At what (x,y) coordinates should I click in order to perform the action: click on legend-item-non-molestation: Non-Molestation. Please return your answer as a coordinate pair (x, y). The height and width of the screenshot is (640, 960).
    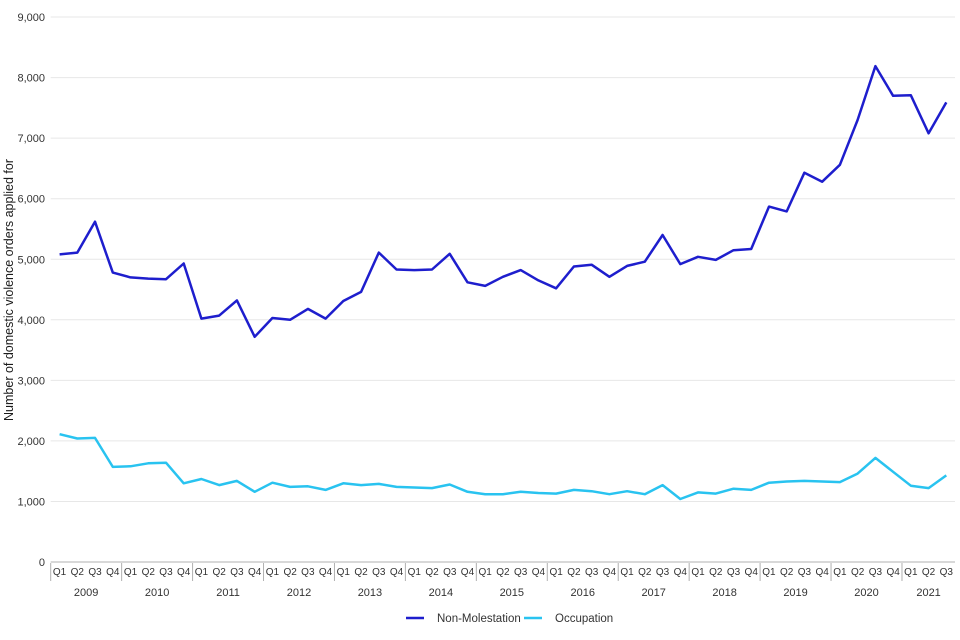
    Looking at the image, I should click on (463, 619).